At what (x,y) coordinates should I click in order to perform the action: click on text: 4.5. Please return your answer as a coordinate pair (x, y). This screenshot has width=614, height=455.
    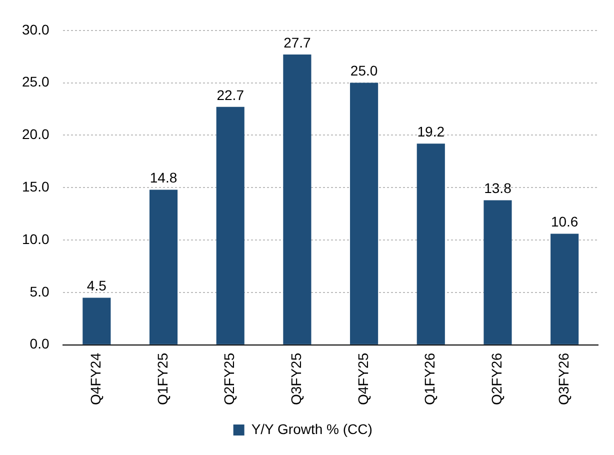
    Looking at the image, I should click on (96, 286).